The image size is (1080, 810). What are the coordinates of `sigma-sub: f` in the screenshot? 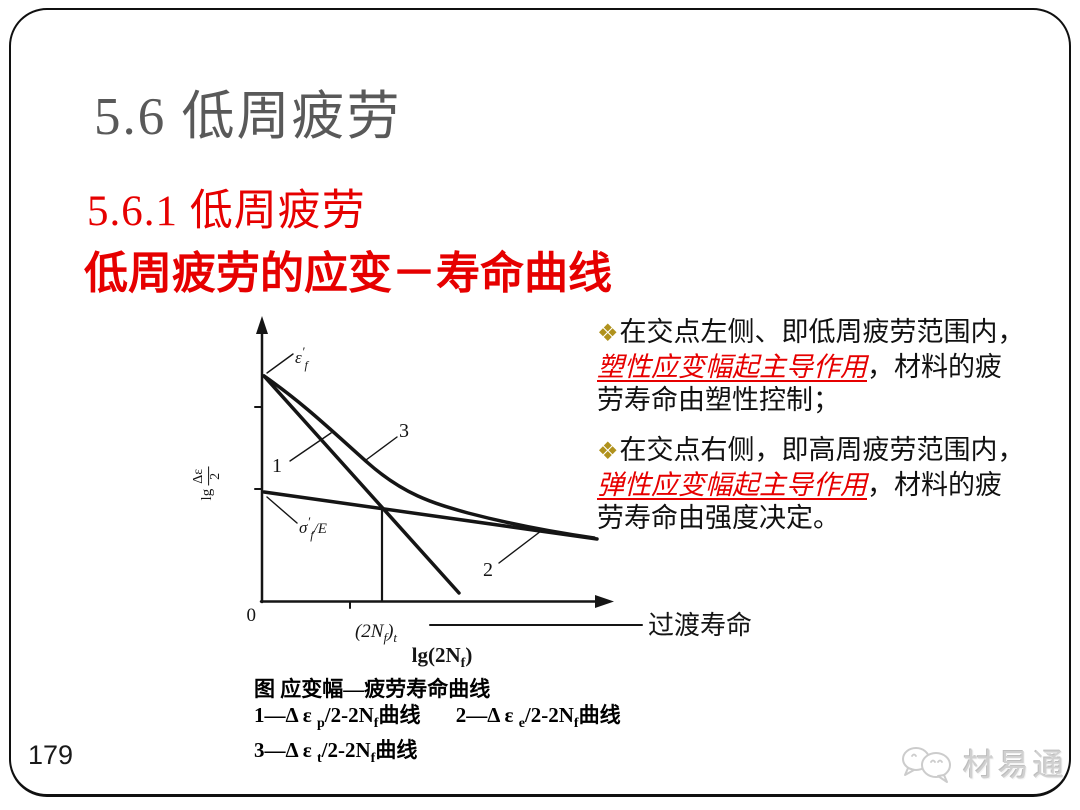 It's located at (312, 535).